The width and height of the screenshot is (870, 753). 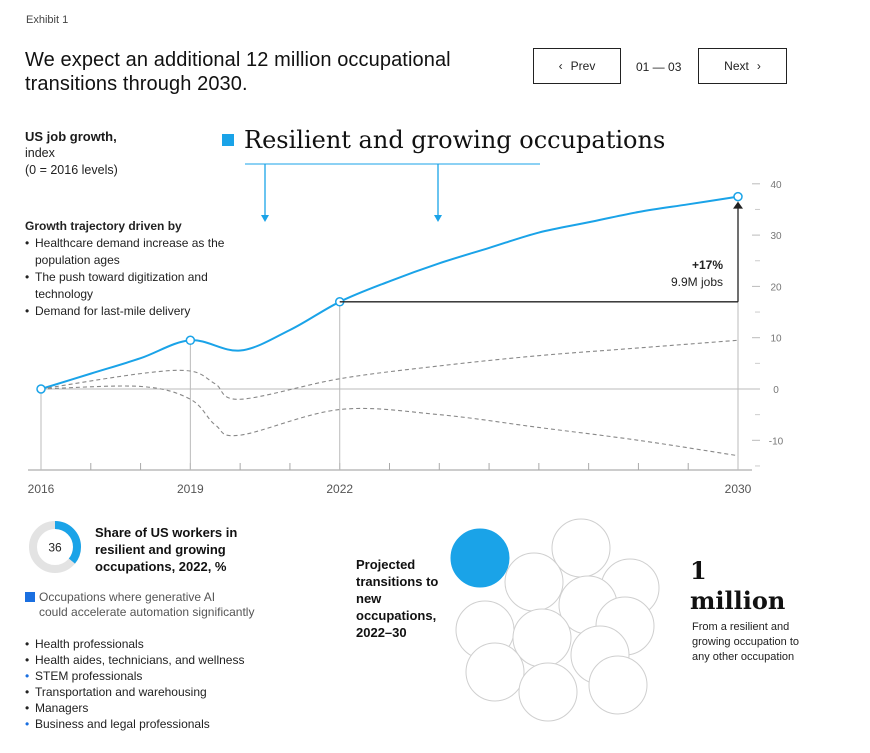 I want to click on occupation-item: Transportation and warehousing, so click(x=175, y=692).